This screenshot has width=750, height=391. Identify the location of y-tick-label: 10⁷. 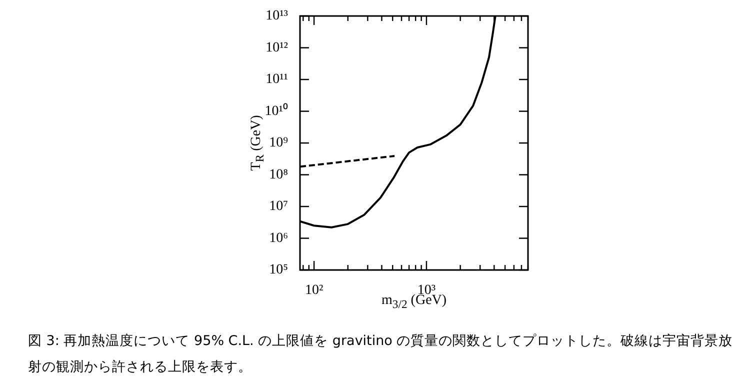
(278, 206).